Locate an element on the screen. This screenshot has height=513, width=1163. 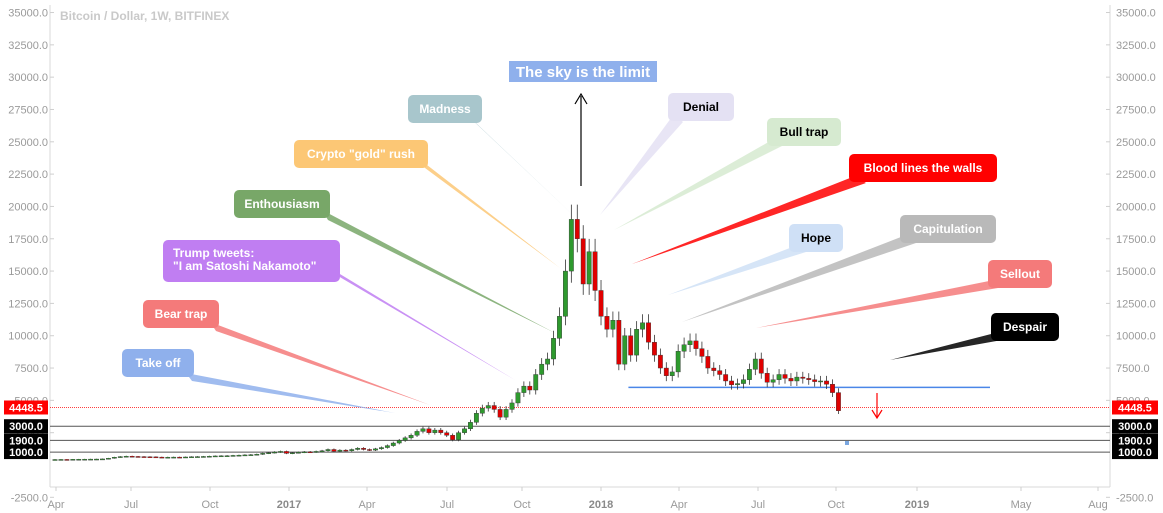
level-label-right: 1000.0 is located at coordinates (1135, 452).